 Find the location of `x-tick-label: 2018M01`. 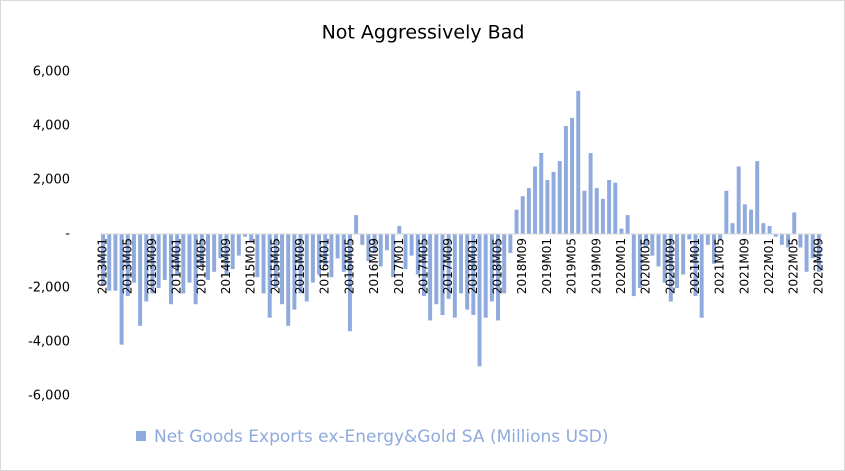

x-tick-label: 2018M01 is located at coordinates (473, 266).